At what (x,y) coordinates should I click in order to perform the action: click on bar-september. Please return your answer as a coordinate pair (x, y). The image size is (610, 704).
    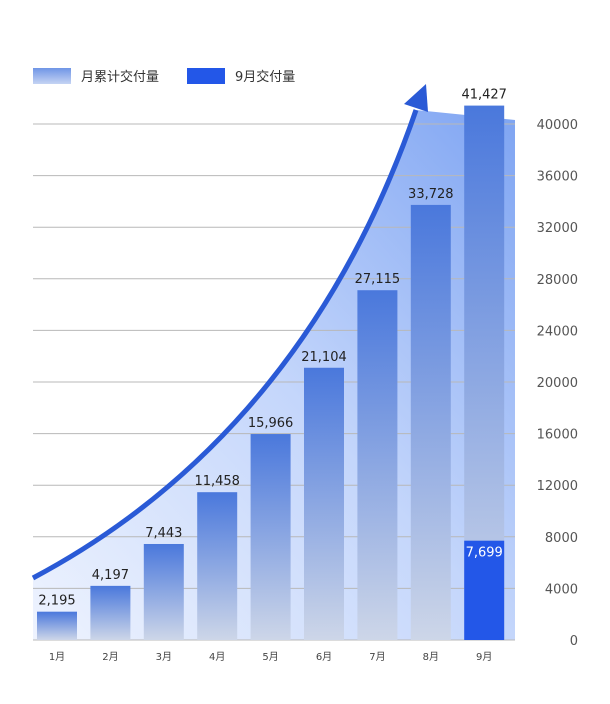
    Looking at the image, I should click on (484, 590).